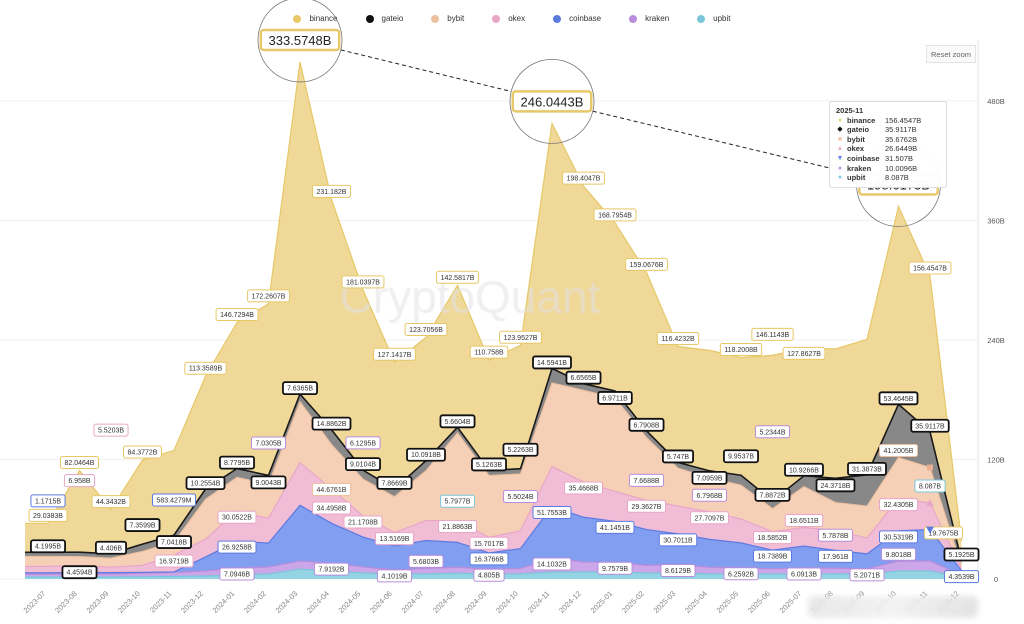 The image size is (1024, 624). What do you see at coordinates (577, 18) in the screenshot?
I see `legend-item-coinbase: coinbase` at bounding box center [577, 18].